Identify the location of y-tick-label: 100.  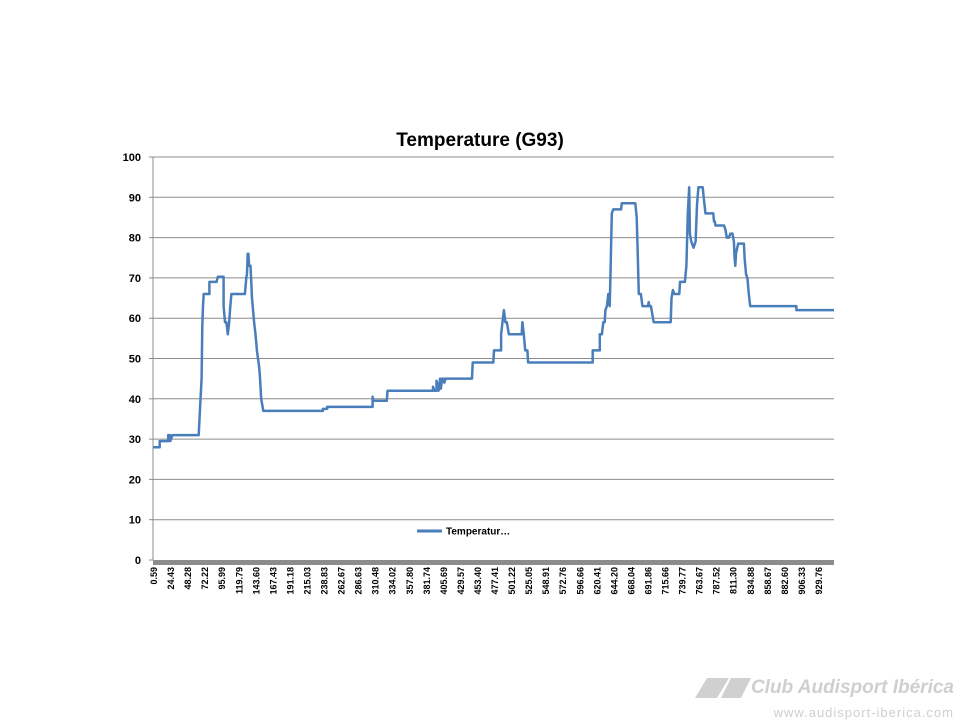
(132, 158).